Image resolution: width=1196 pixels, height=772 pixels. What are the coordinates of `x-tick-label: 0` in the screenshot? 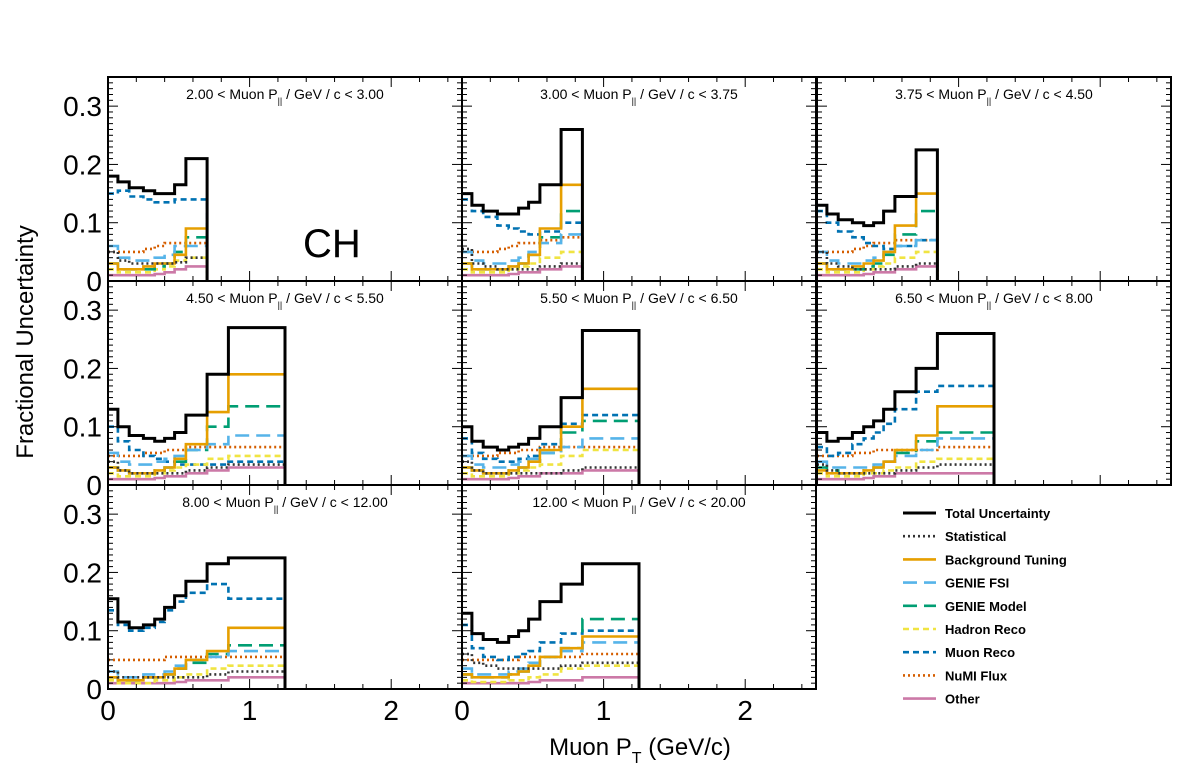 It's located at (108, 710).